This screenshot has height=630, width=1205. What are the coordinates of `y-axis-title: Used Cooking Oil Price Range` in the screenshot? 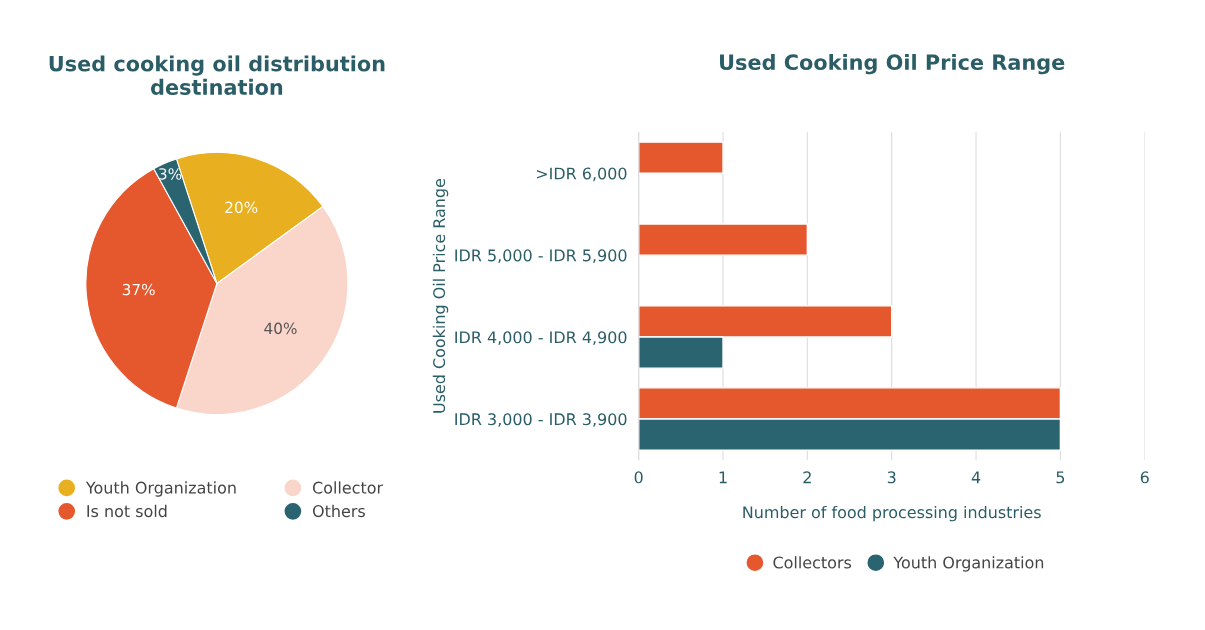 It's located at (440, 295).